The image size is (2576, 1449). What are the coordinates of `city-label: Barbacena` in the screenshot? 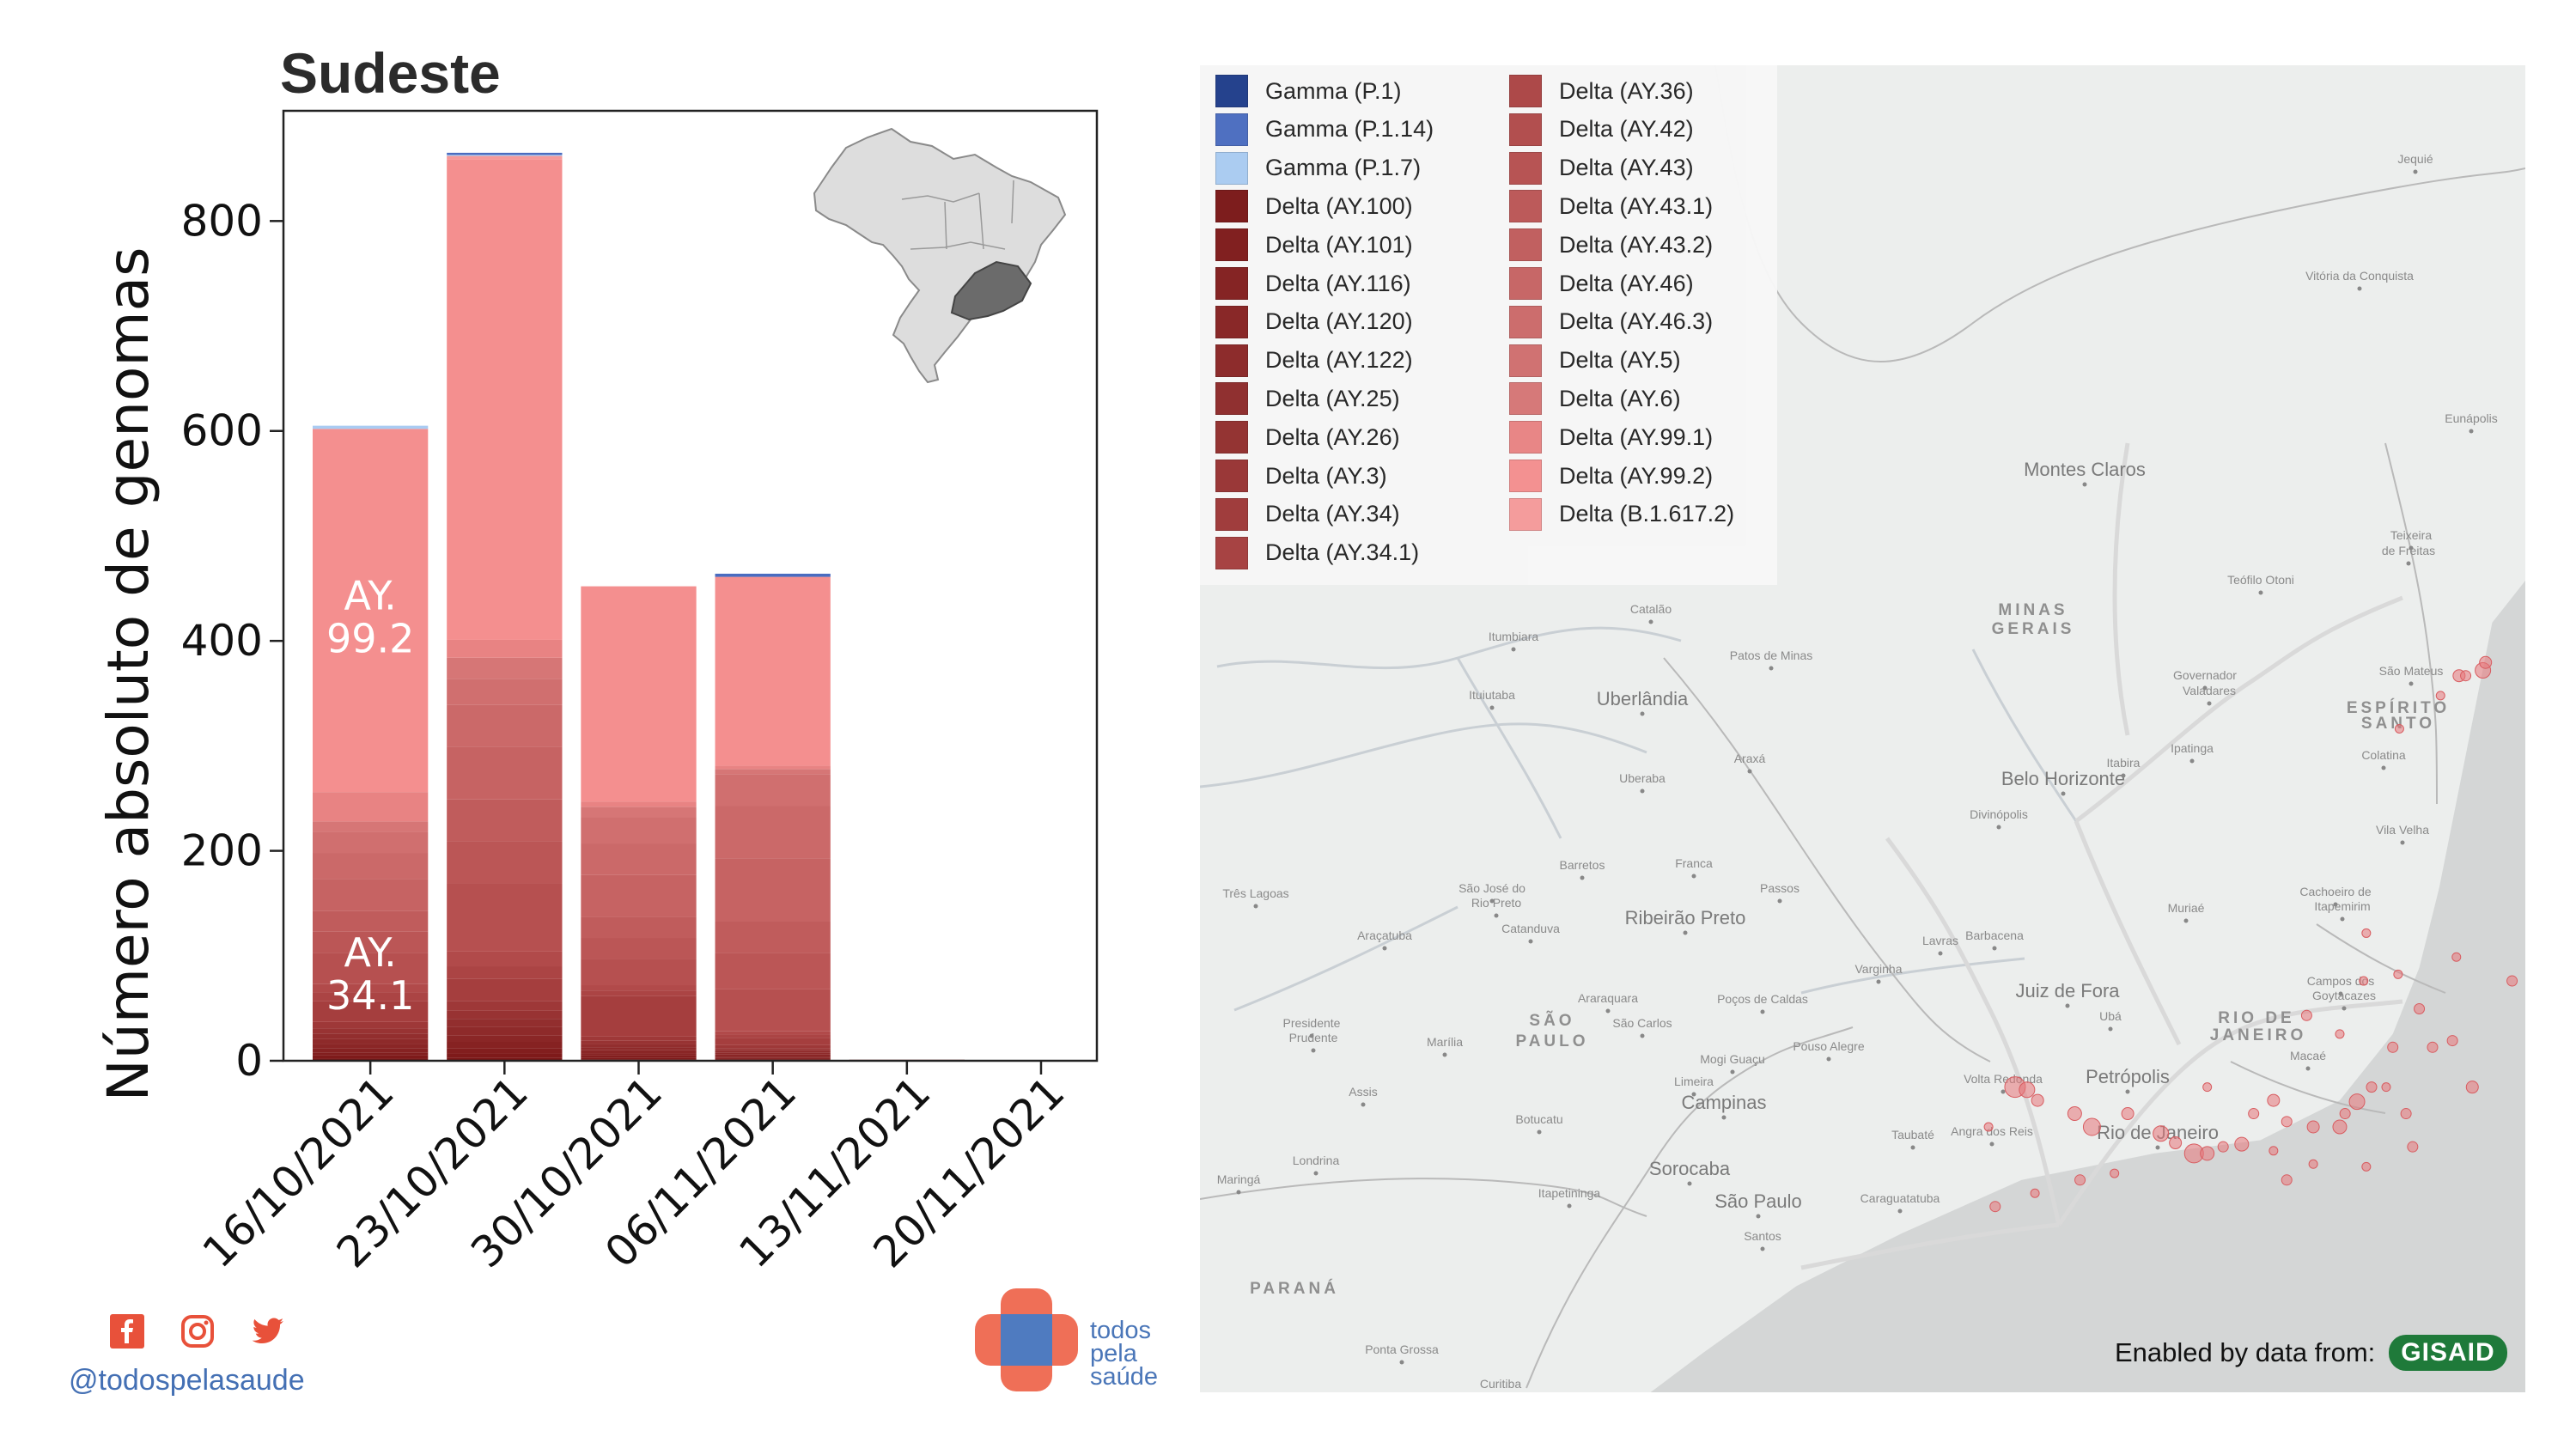 It's located at (1994, 935).